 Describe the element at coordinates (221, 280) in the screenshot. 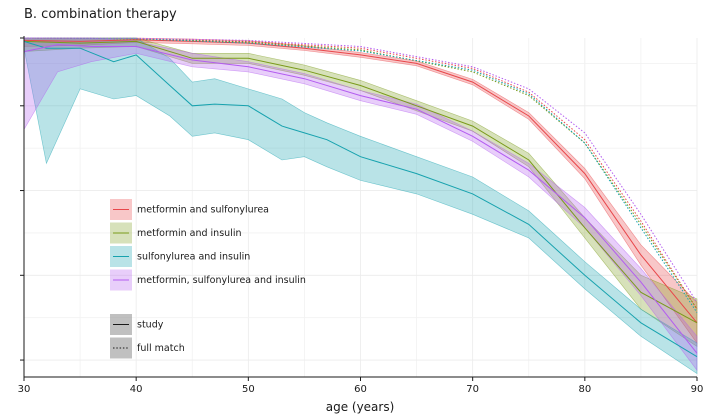

I see `legend-label: metformin, sulfonylurea and insulin` at that location.